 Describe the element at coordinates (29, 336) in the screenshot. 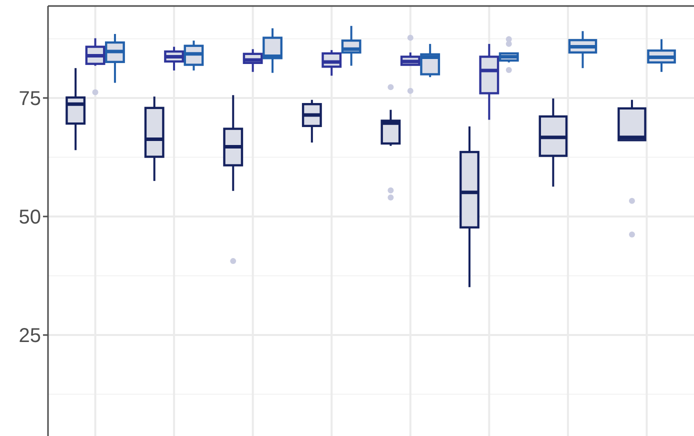

I see `y-tick-label: 25` at that location.